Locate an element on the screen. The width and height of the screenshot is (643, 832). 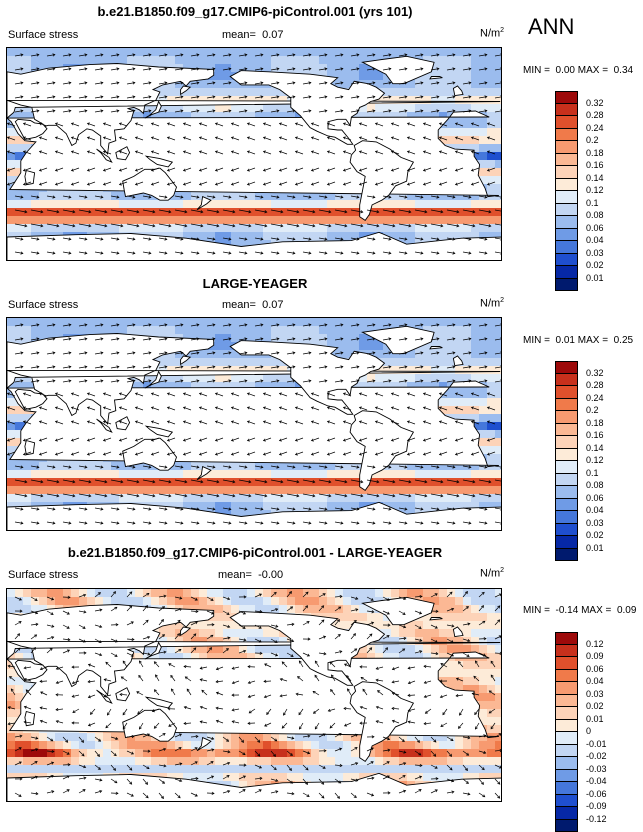
colorbar-tick-label: -0.09 is located at coordinates (596, 806).